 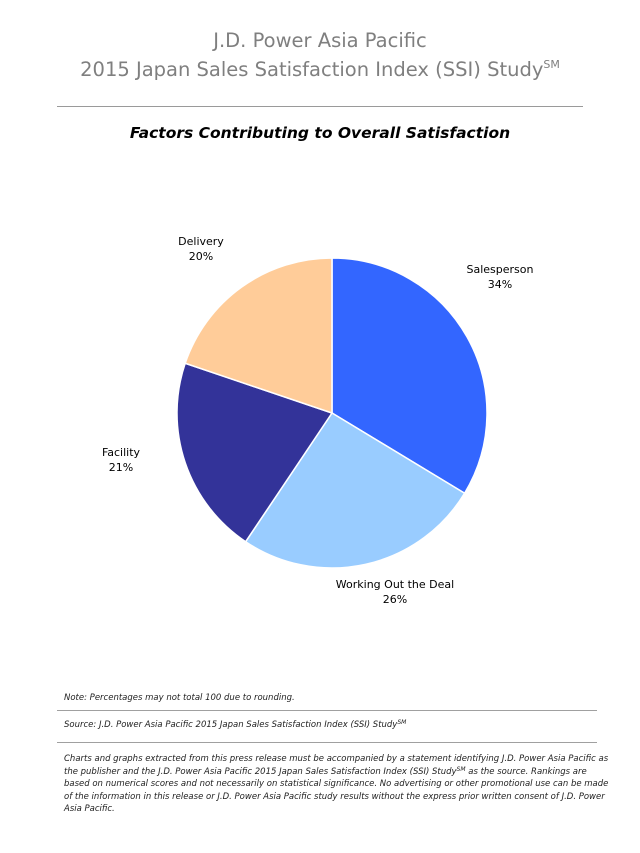 I want to click on source-service-mark: SM, so click(x=402, y=722).